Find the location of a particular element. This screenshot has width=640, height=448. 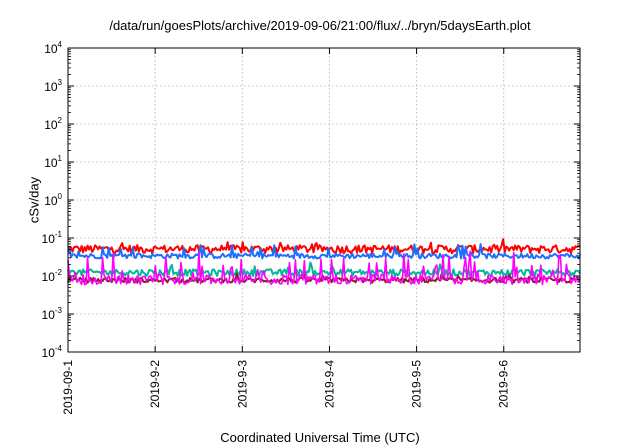

x-tick-label: 2019-09-1 is located at coordinates (68, 387).